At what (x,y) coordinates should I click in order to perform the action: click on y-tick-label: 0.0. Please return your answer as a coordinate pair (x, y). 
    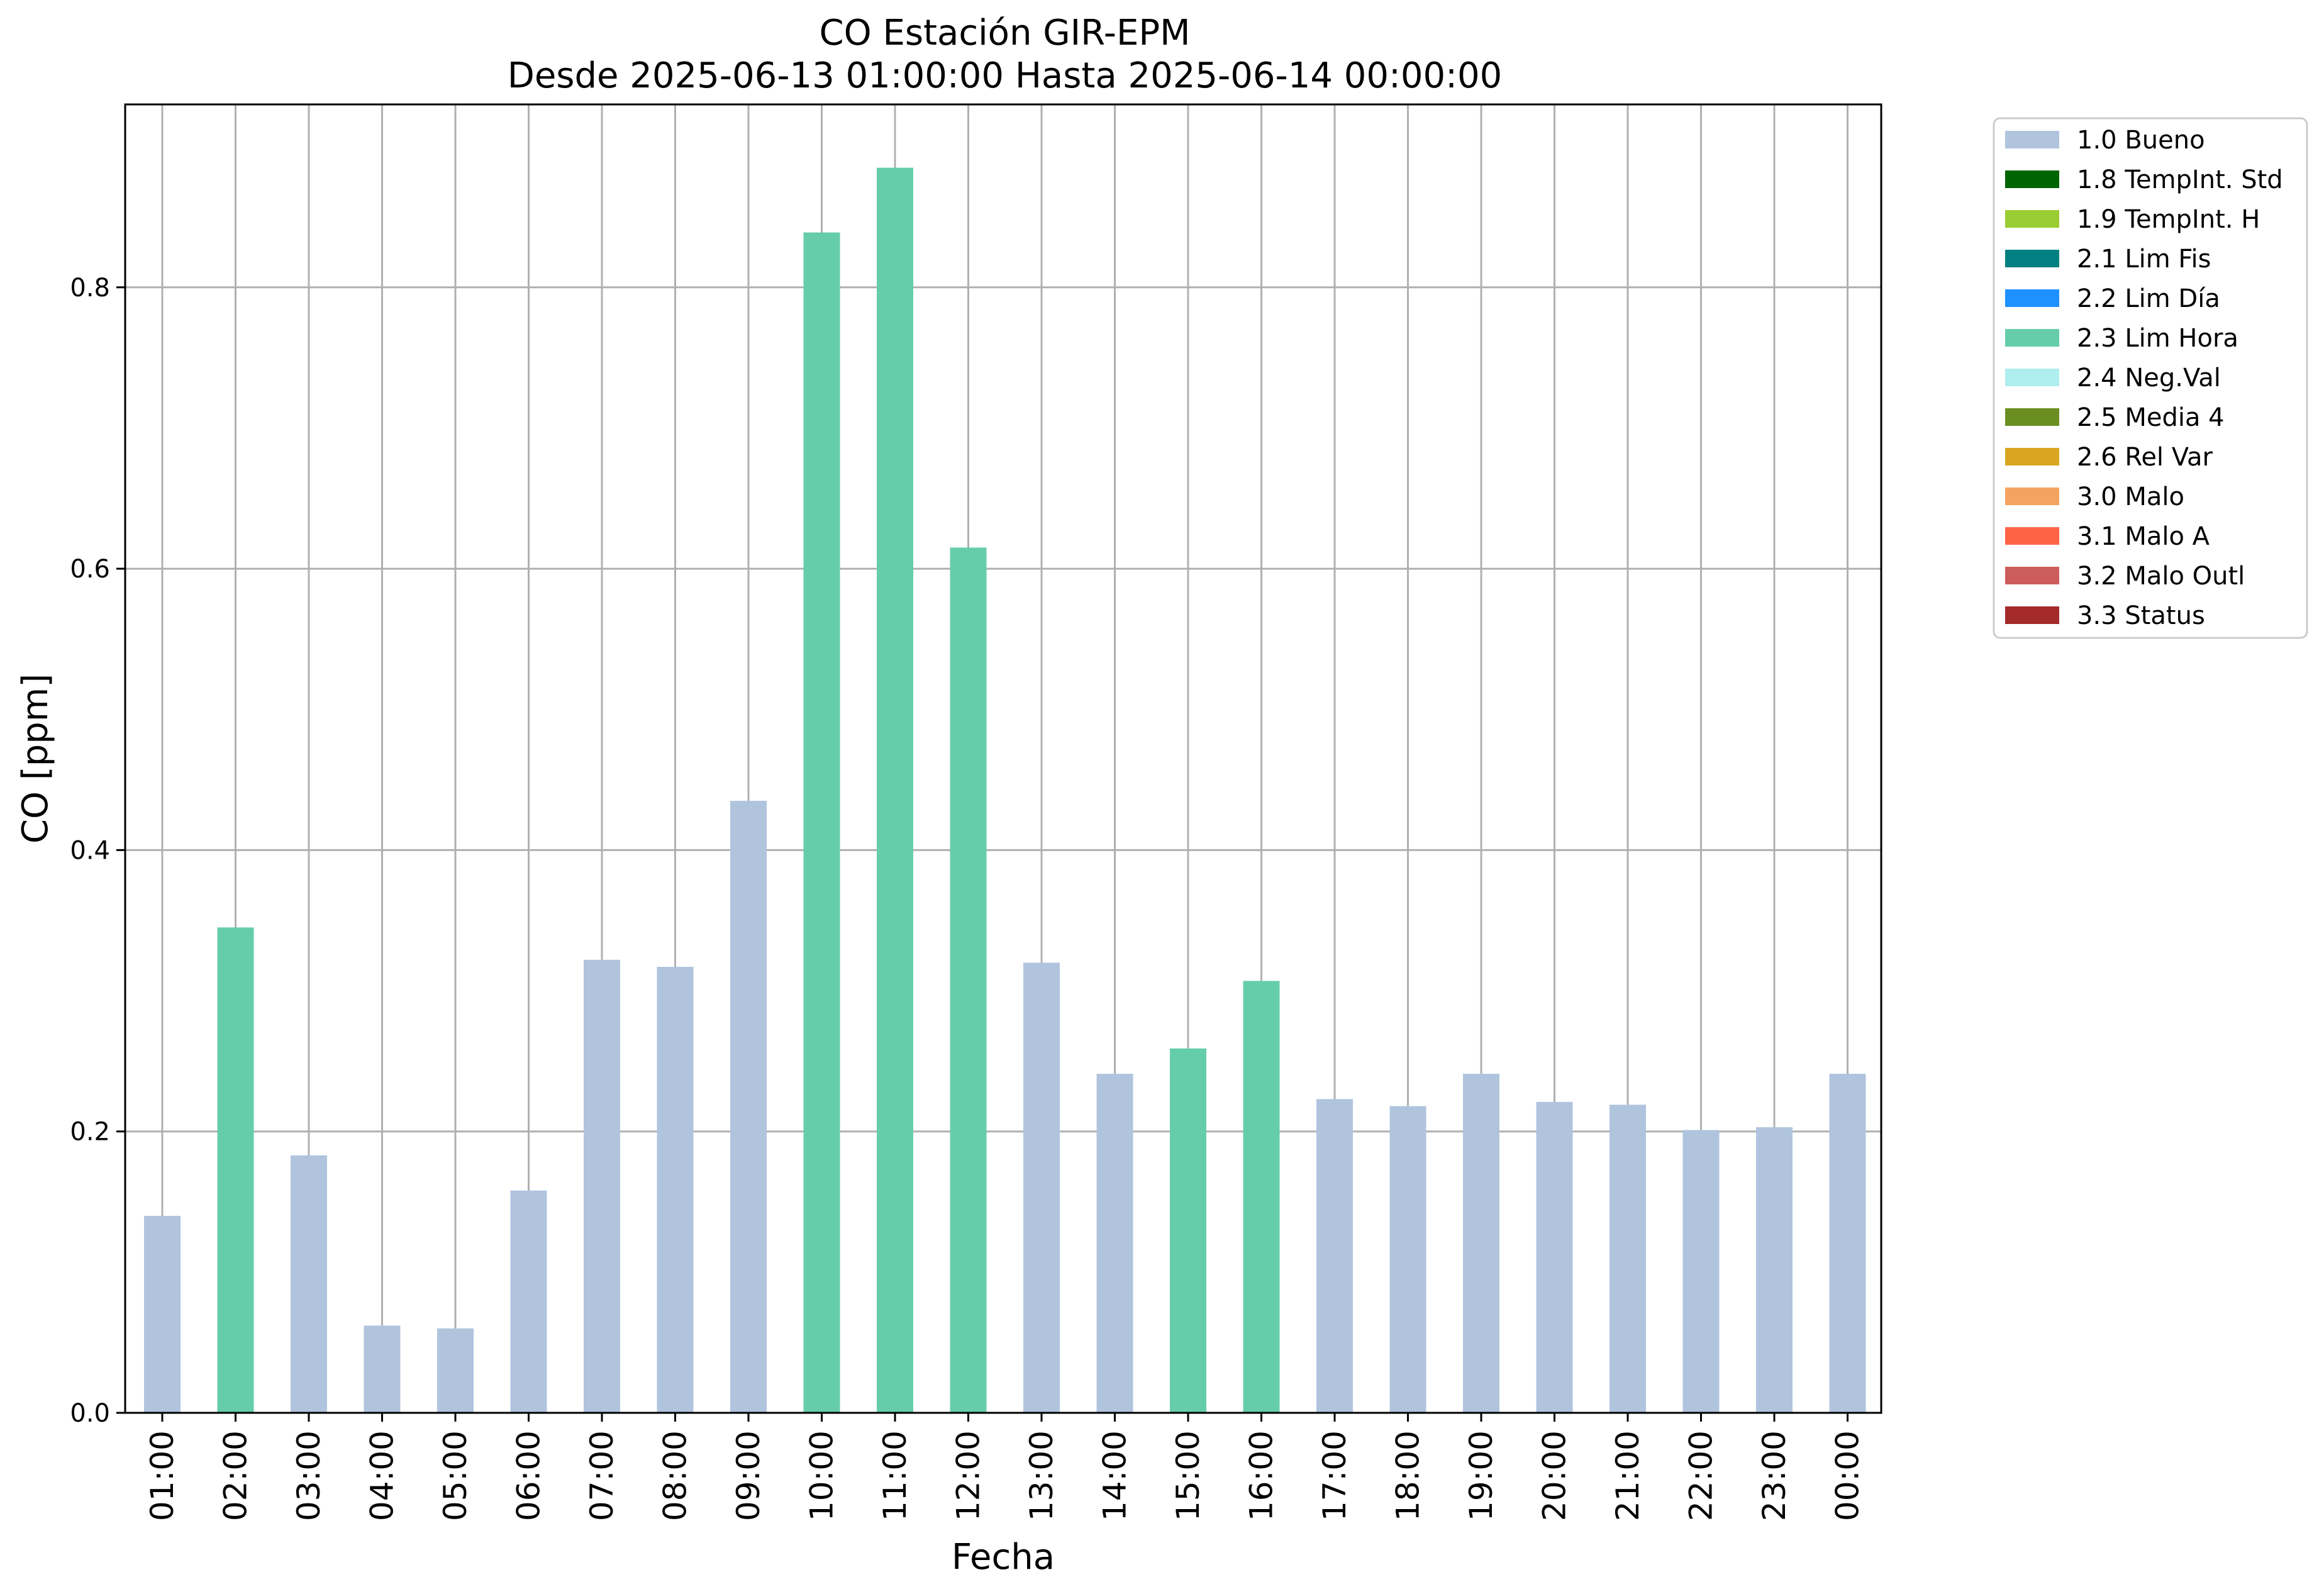
    Looking at the image, I should click on (90, 1414).